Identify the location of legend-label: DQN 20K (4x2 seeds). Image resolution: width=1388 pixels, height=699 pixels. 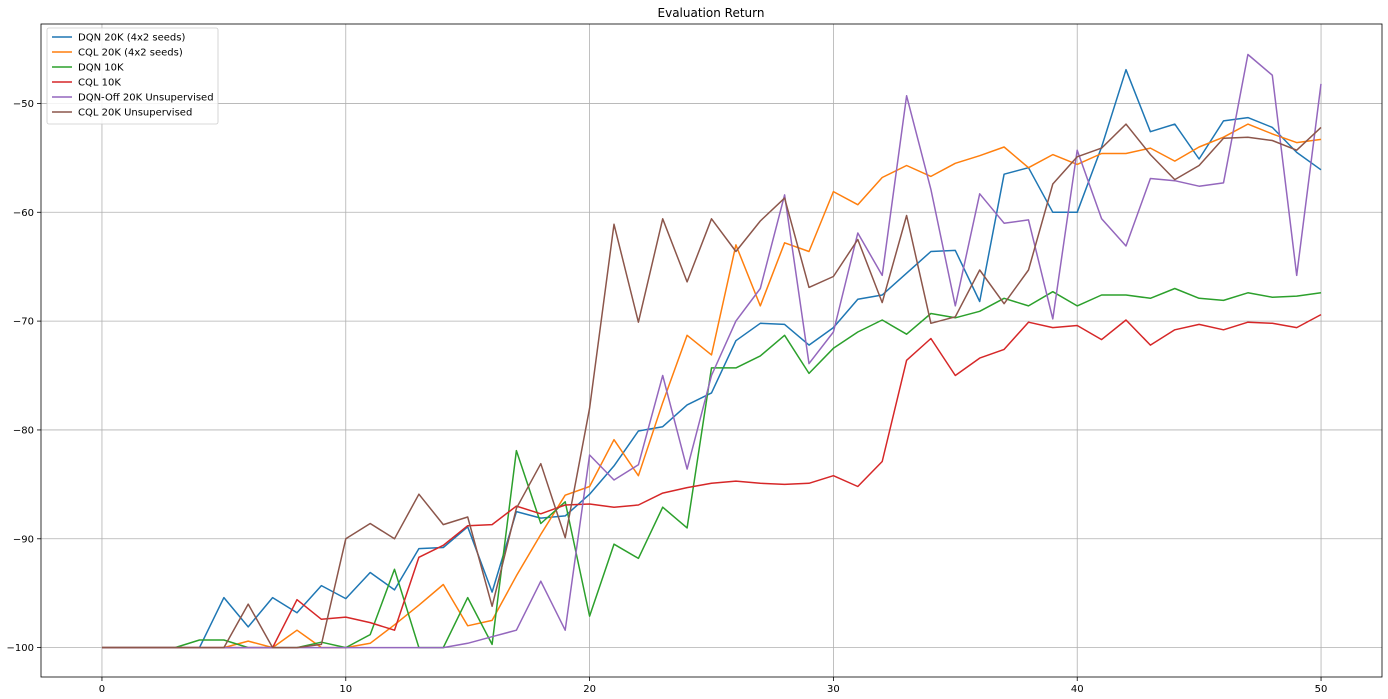
(131, 38).